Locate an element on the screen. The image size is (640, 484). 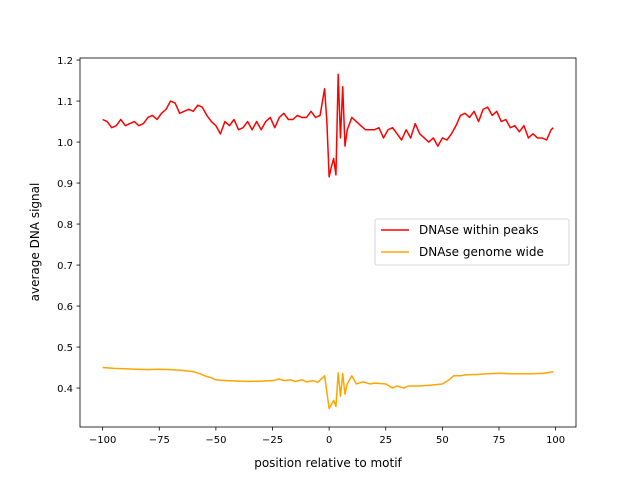
legend: DNAse within peaks DNAse genome wide is located at coordinates (472, 242).